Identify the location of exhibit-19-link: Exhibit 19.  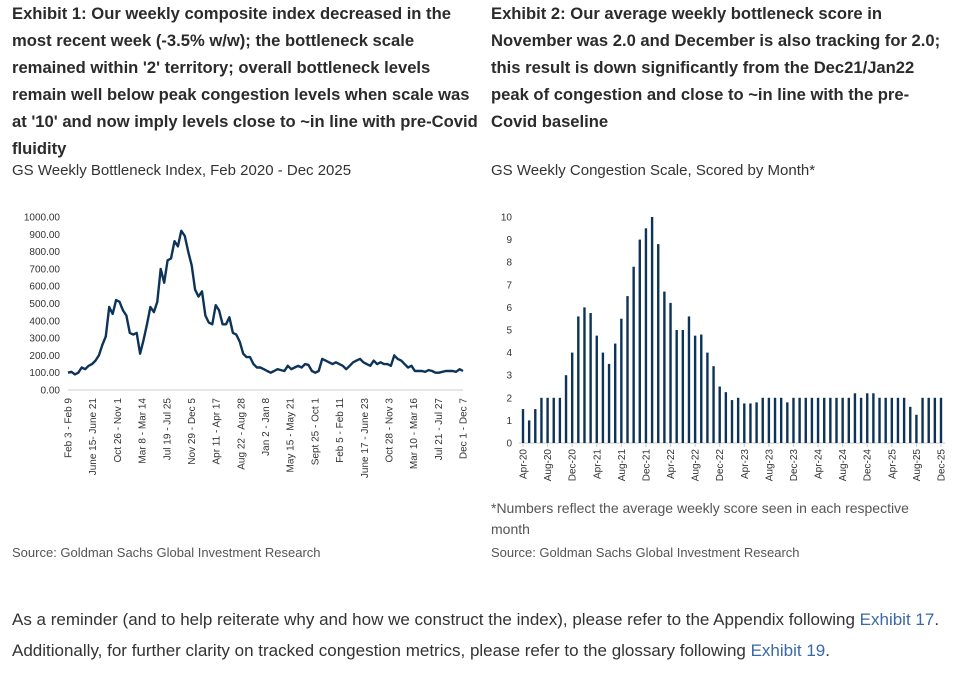
(788, 650).